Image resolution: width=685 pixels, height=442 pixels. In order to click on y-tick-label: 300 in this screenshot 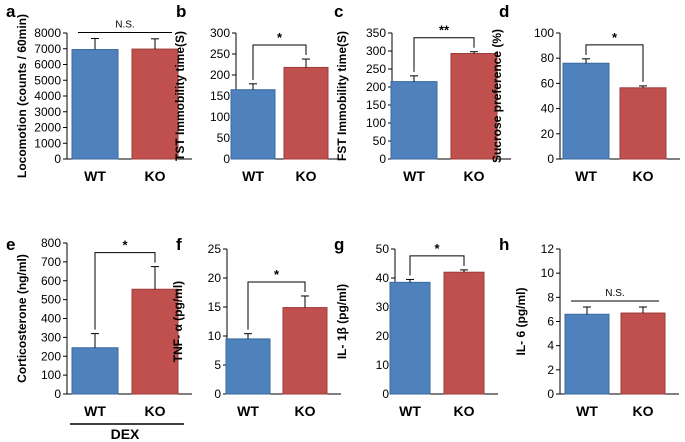, I will do `click(51, 337)`.